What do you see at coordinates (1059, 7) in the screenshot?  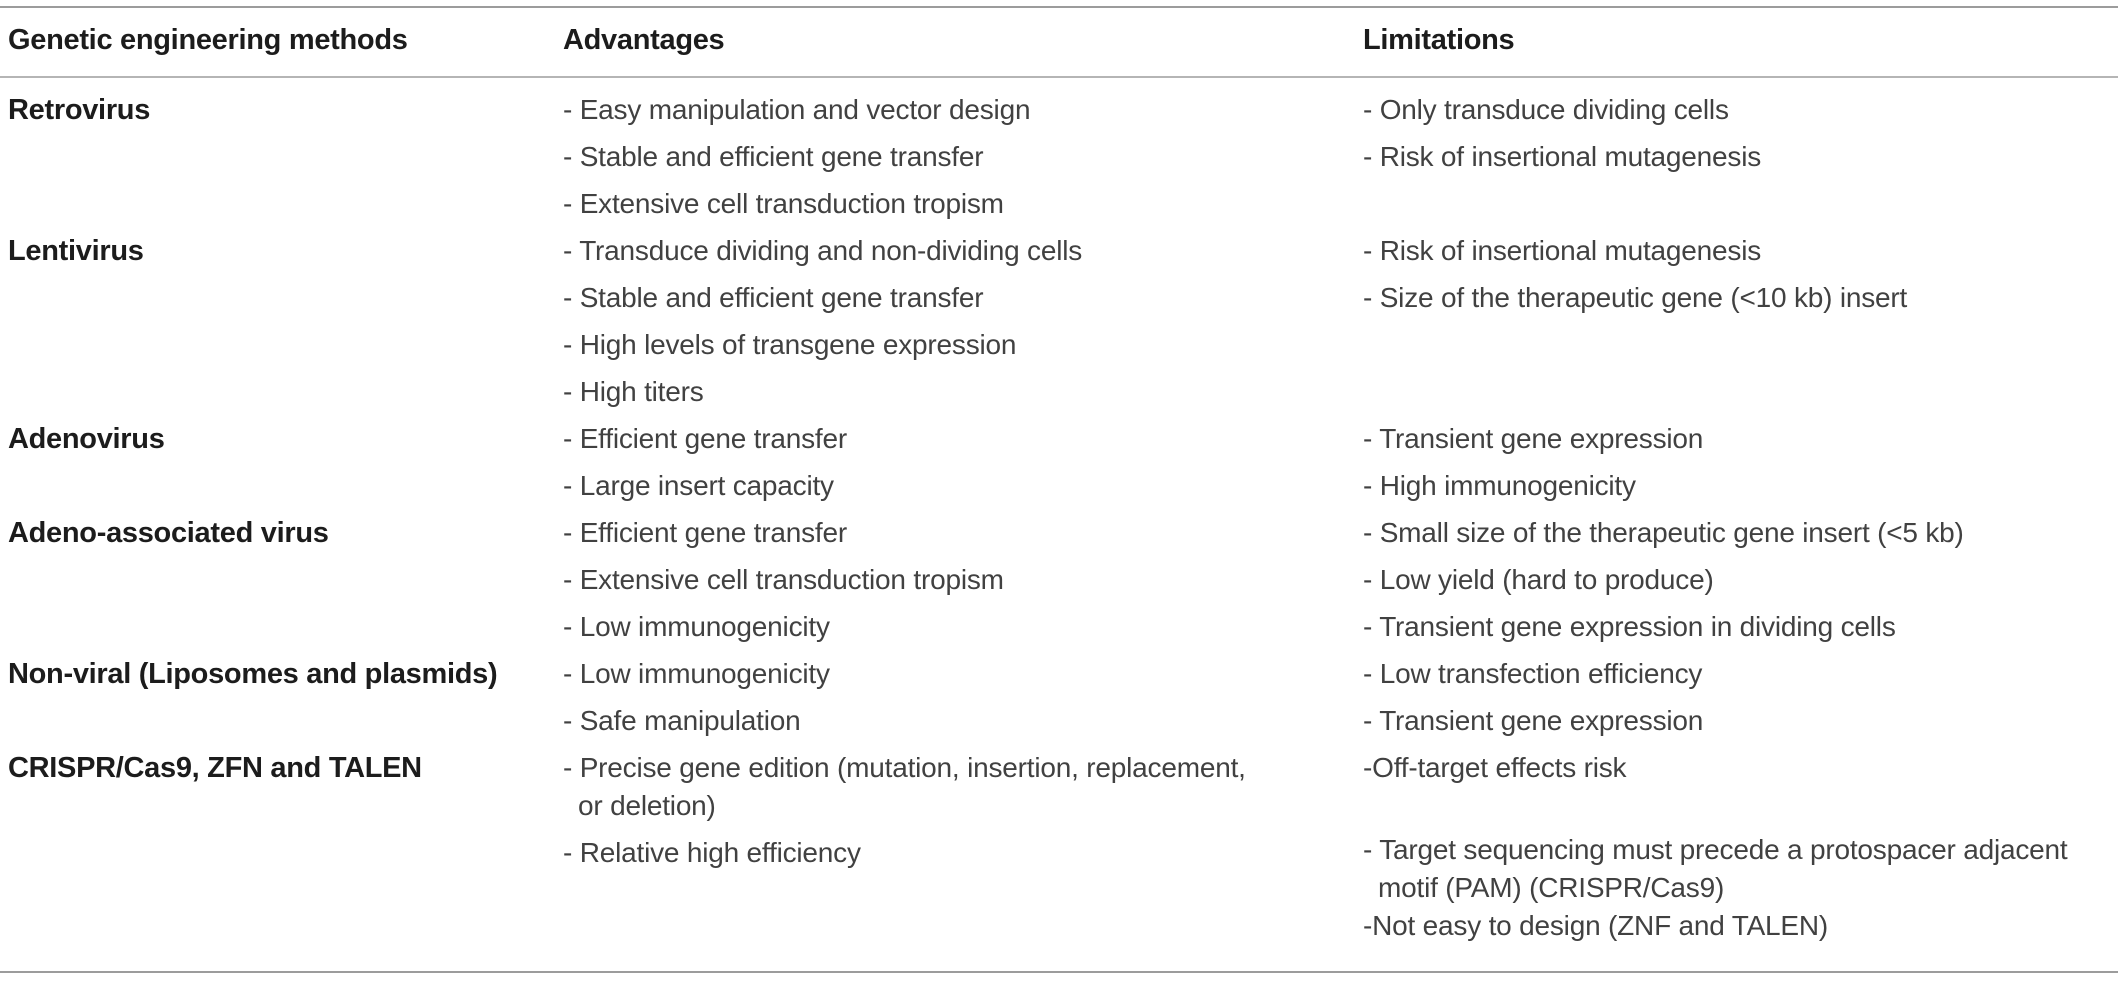 I see `top-rule` at bounding box center [1059, 7].